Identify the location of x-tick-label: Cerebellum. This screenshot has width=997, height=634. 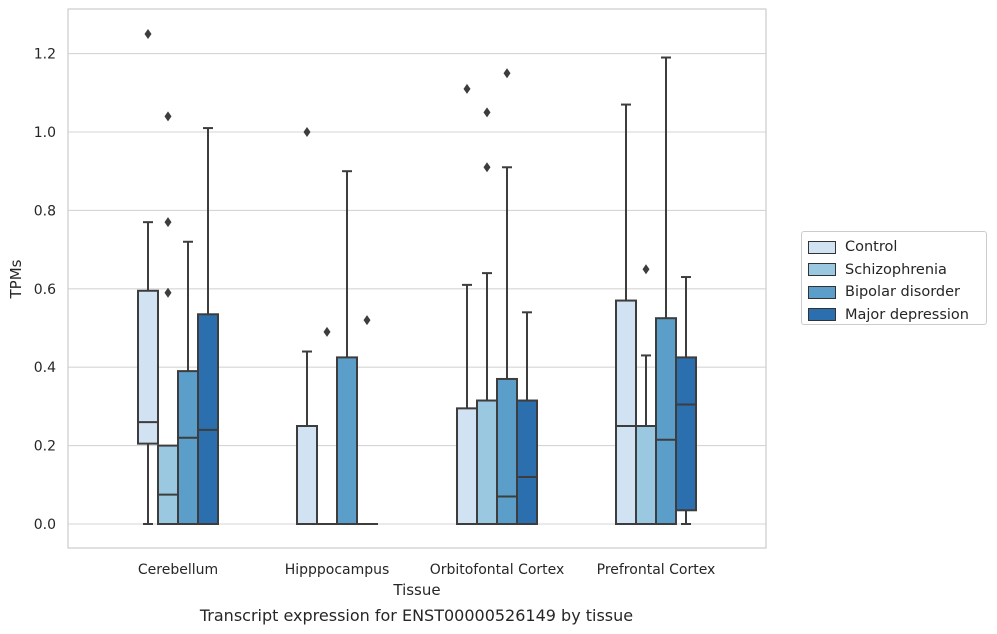
(178, 570).